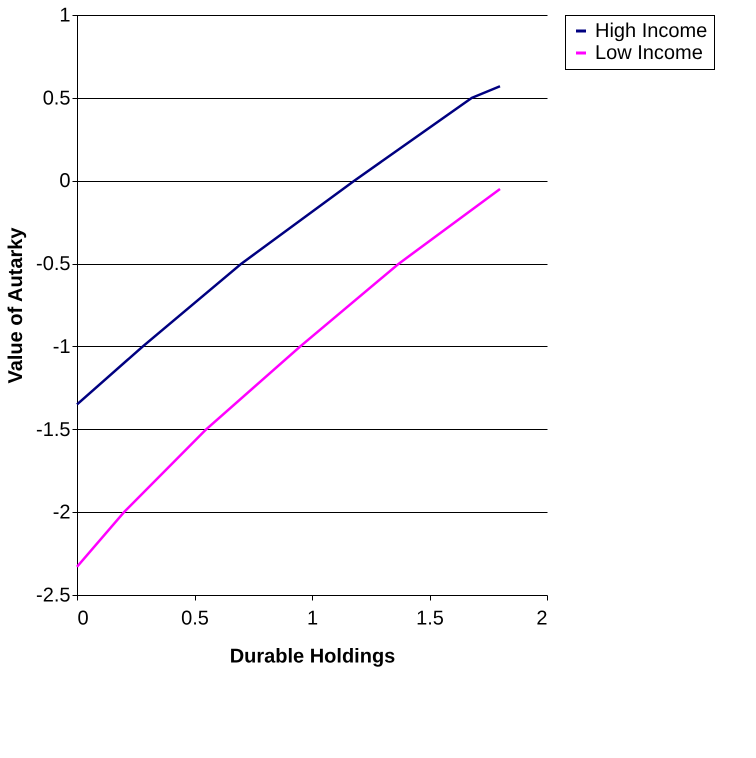 This screenshot has height=758, width=756. What do you see at coordinates (56, 98) in the screenshot?
I see `y-tick-label: 0.5` at bounding box center [56, 98].